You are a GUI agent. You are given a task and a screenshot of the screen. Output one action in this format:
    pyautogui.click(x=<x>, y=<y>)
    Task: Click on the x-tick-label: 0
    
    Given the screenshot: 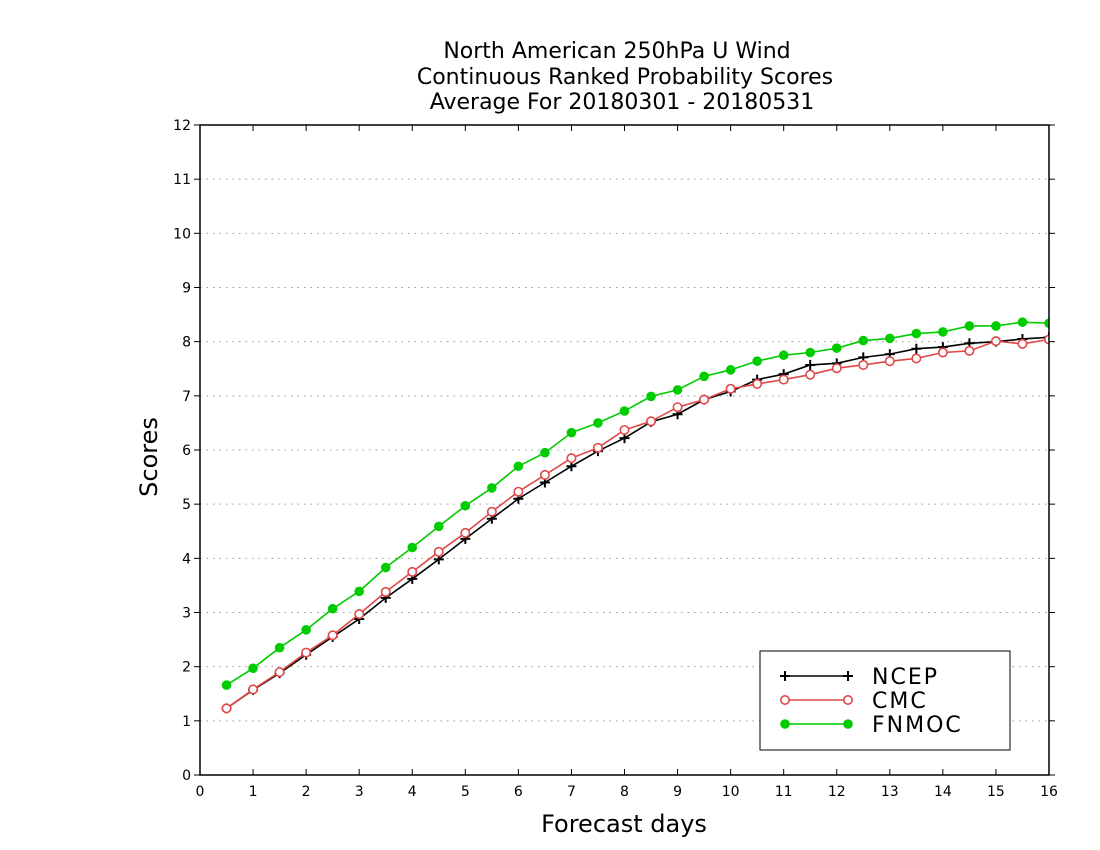 What is the action you would take?
    pyautogui.click(x=200, y=792)
    